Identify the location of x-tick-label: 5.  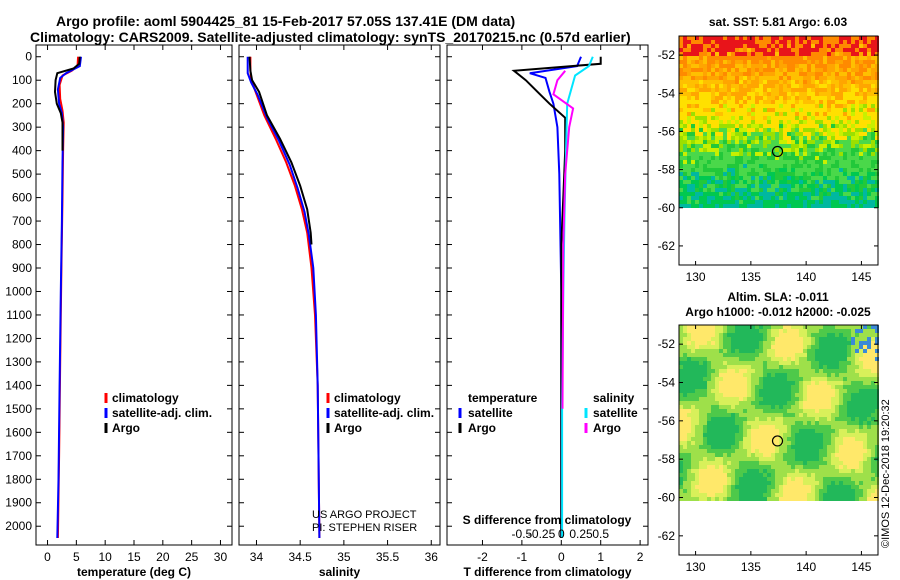
(76, 557).